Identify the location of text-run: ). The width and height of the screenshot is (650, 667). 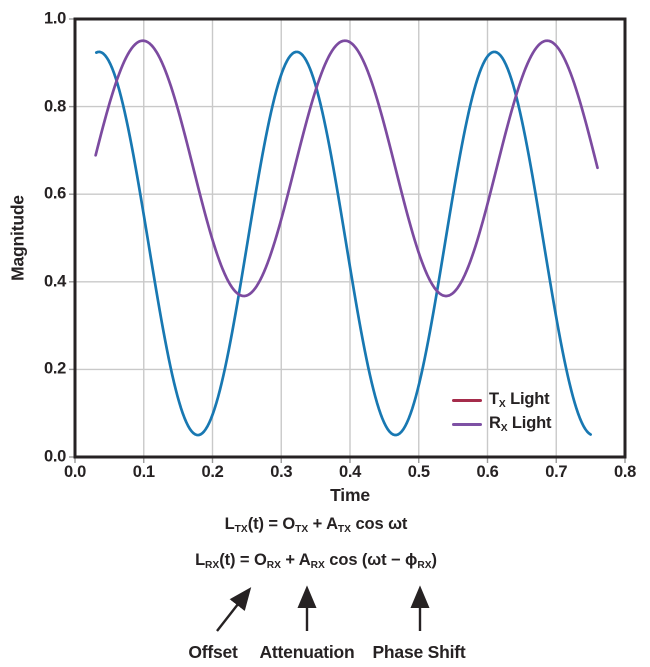
(434, 560).